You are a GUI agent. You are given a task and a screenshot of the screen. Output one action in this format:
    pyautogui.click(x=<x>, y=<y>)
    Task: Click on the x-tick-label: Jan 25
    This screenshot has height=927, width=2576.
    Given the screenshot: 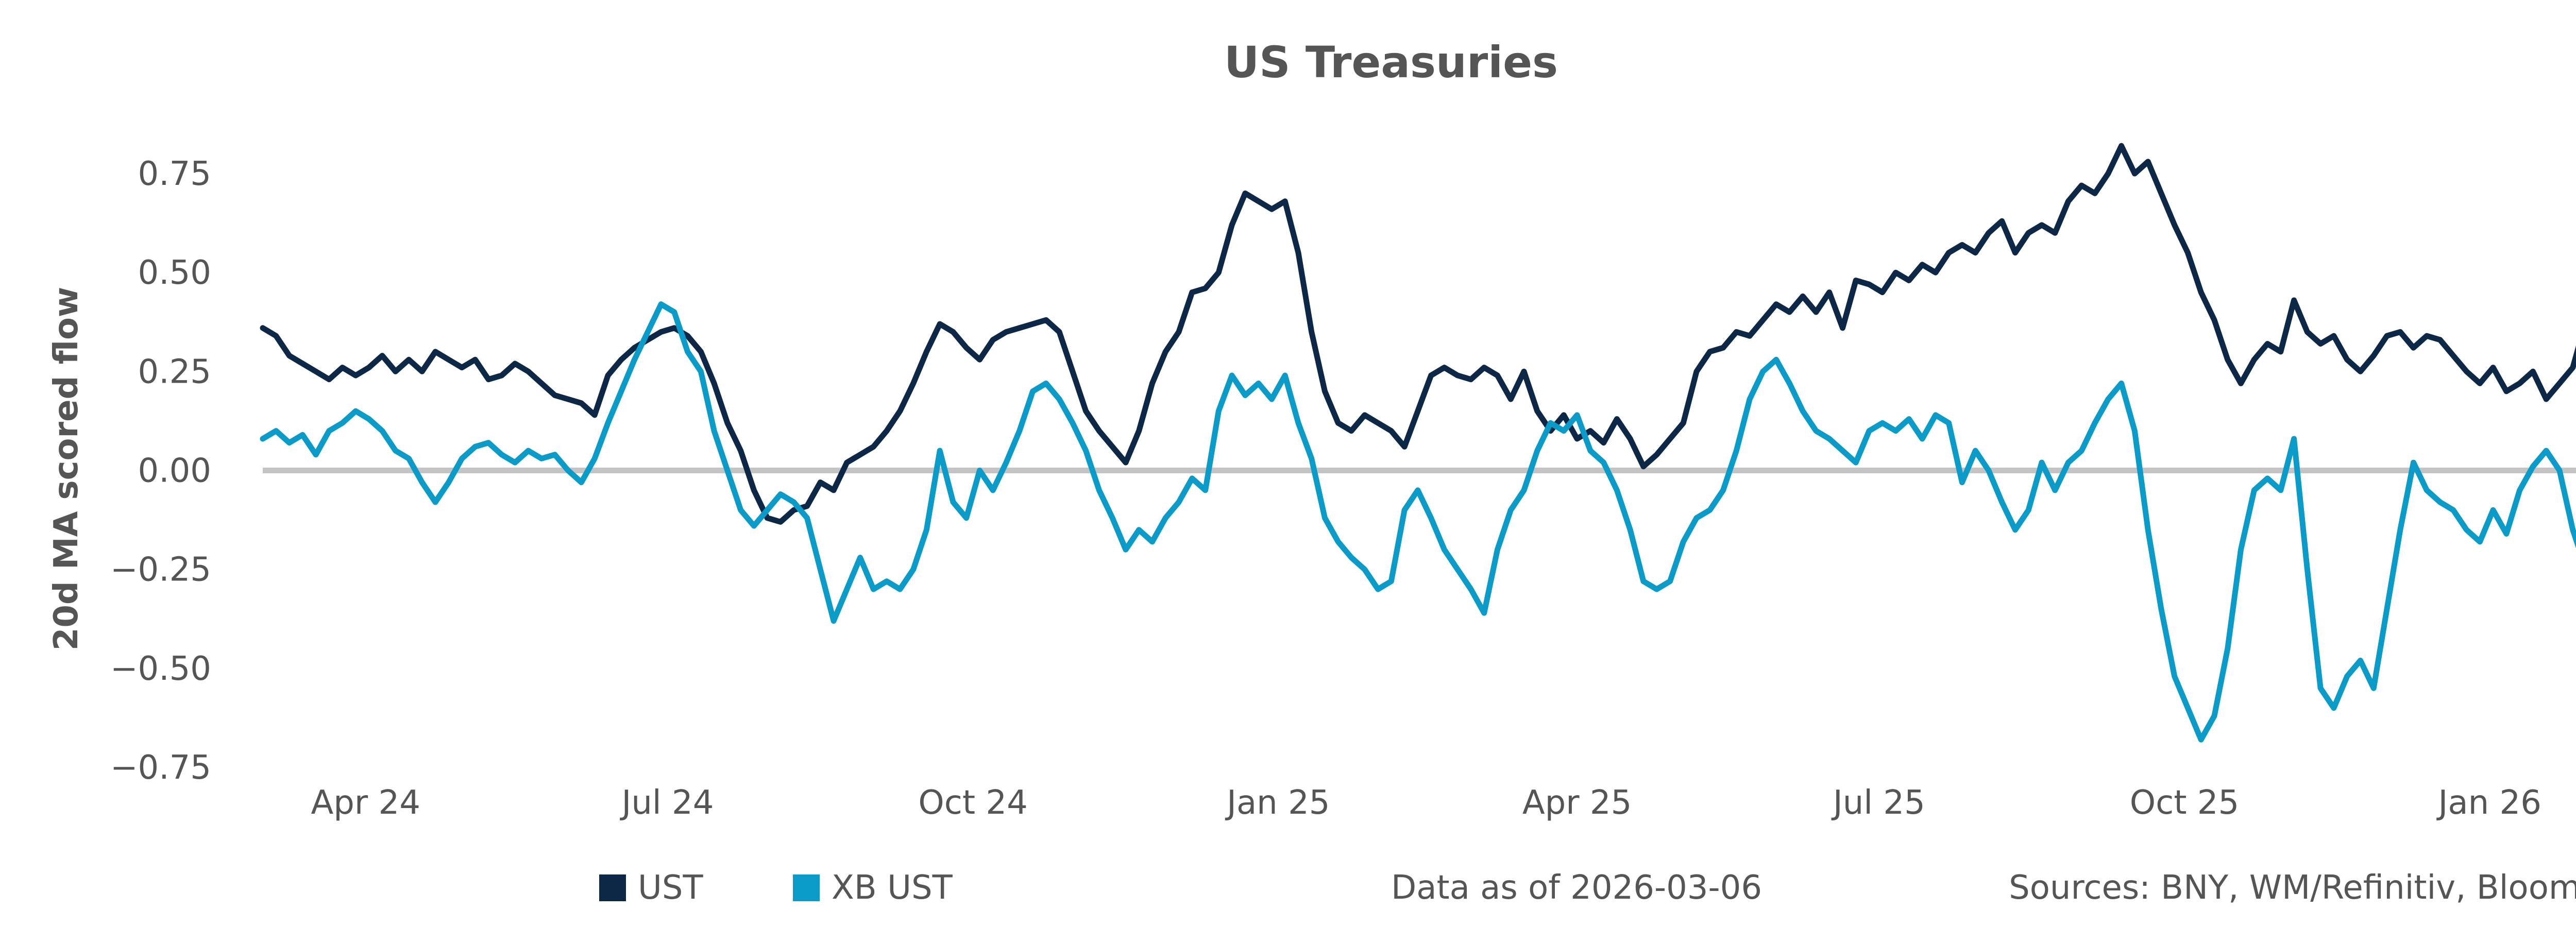 What is the action you would take?
    pyautogui.click(x=1277, y=803)
    